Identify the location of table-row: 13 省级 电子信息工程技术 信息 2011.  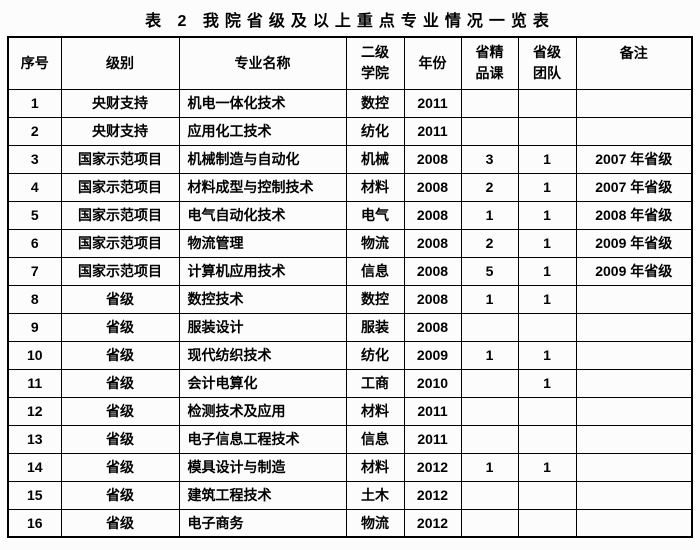
(350, 439).